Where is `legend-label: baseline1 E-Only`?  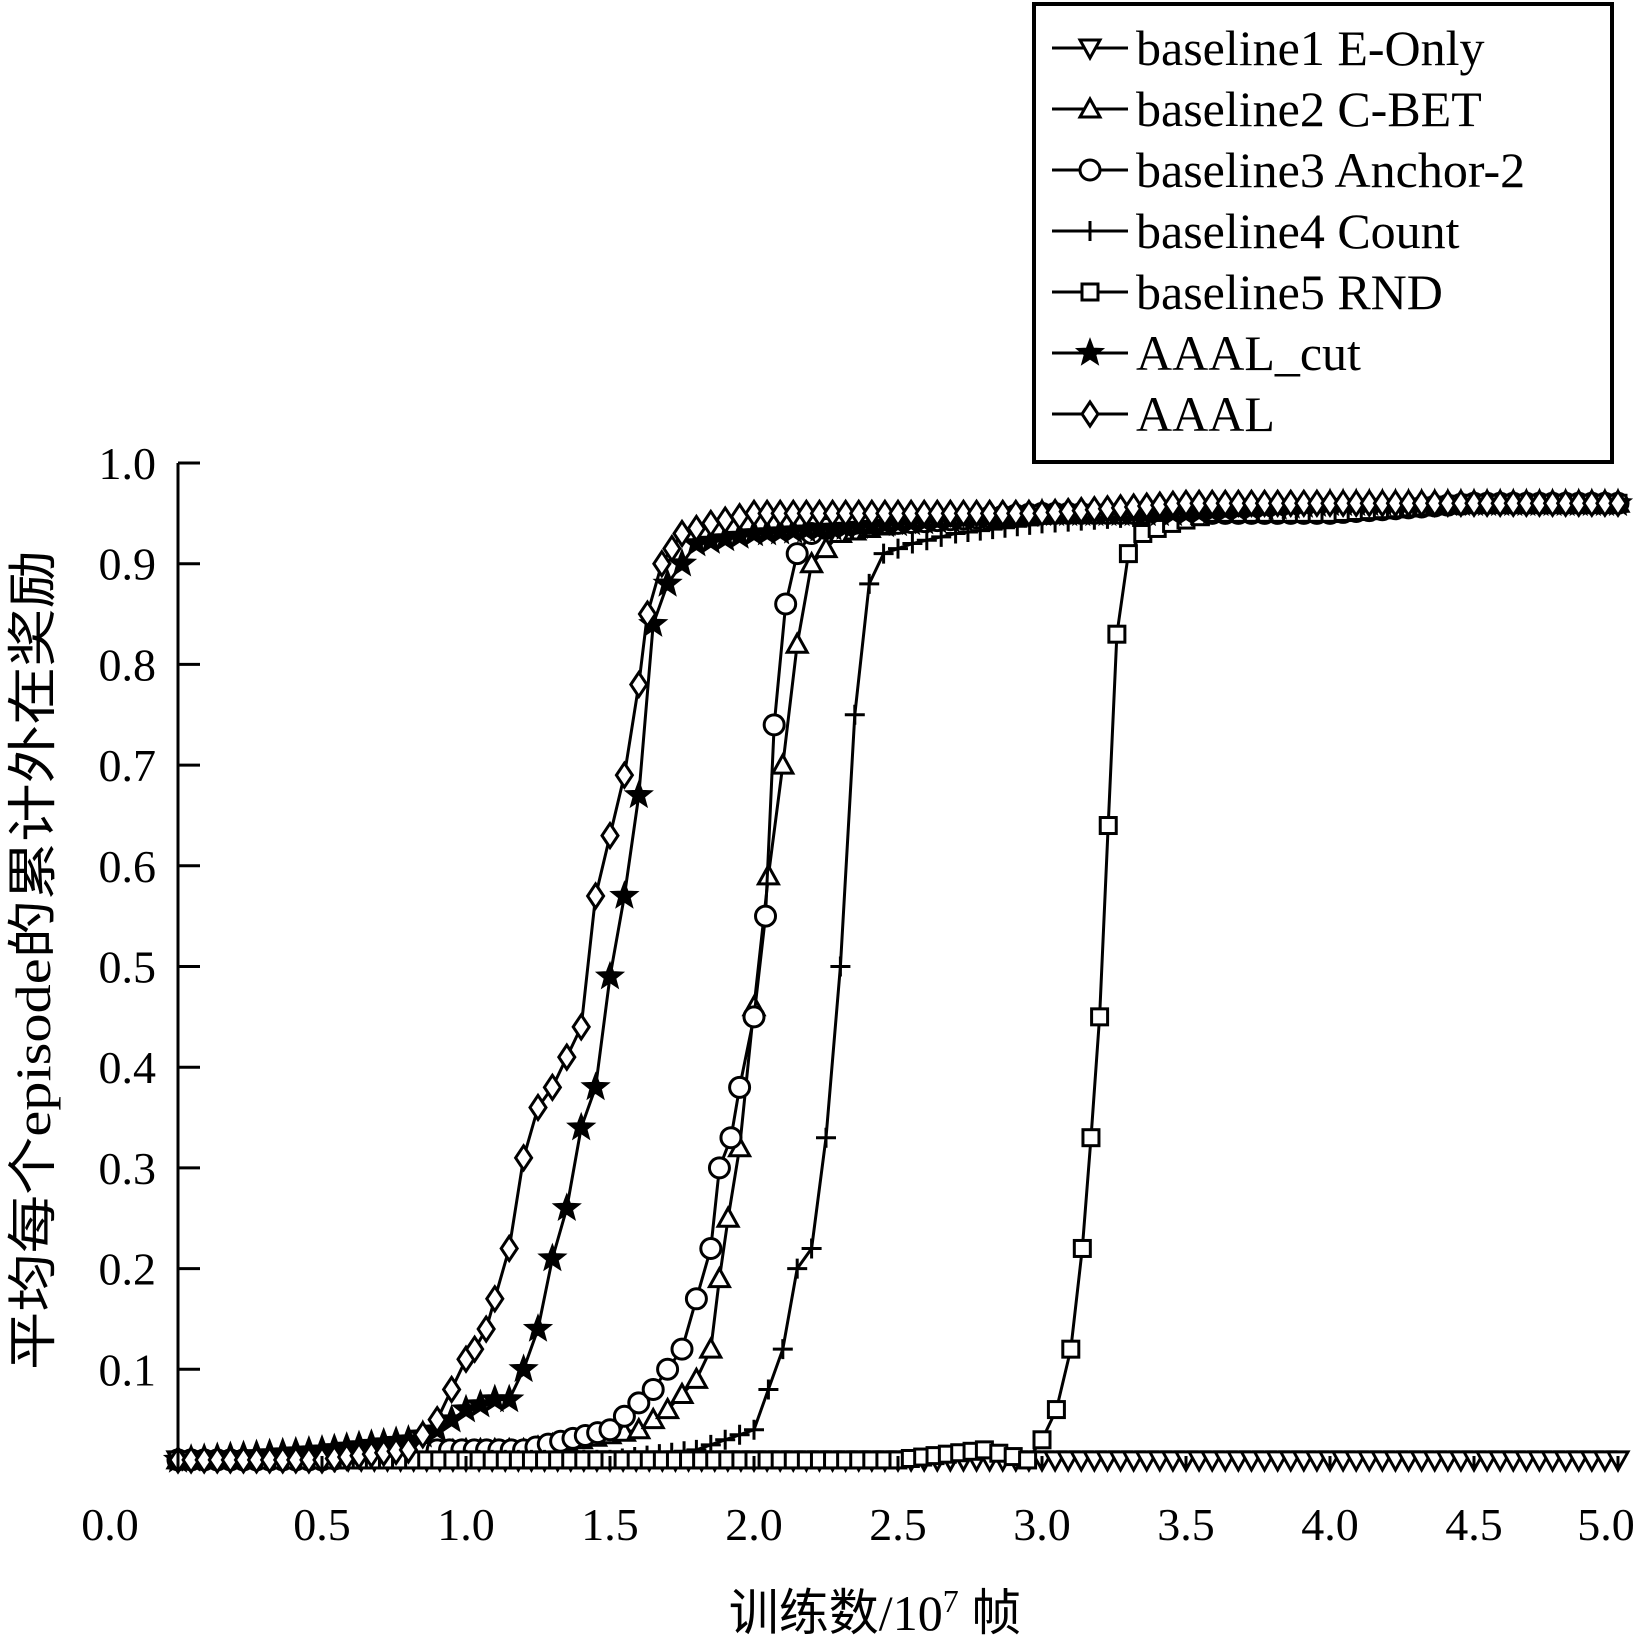
legend-label: baseline1 E-Only is located at coordinates (1310, 48).